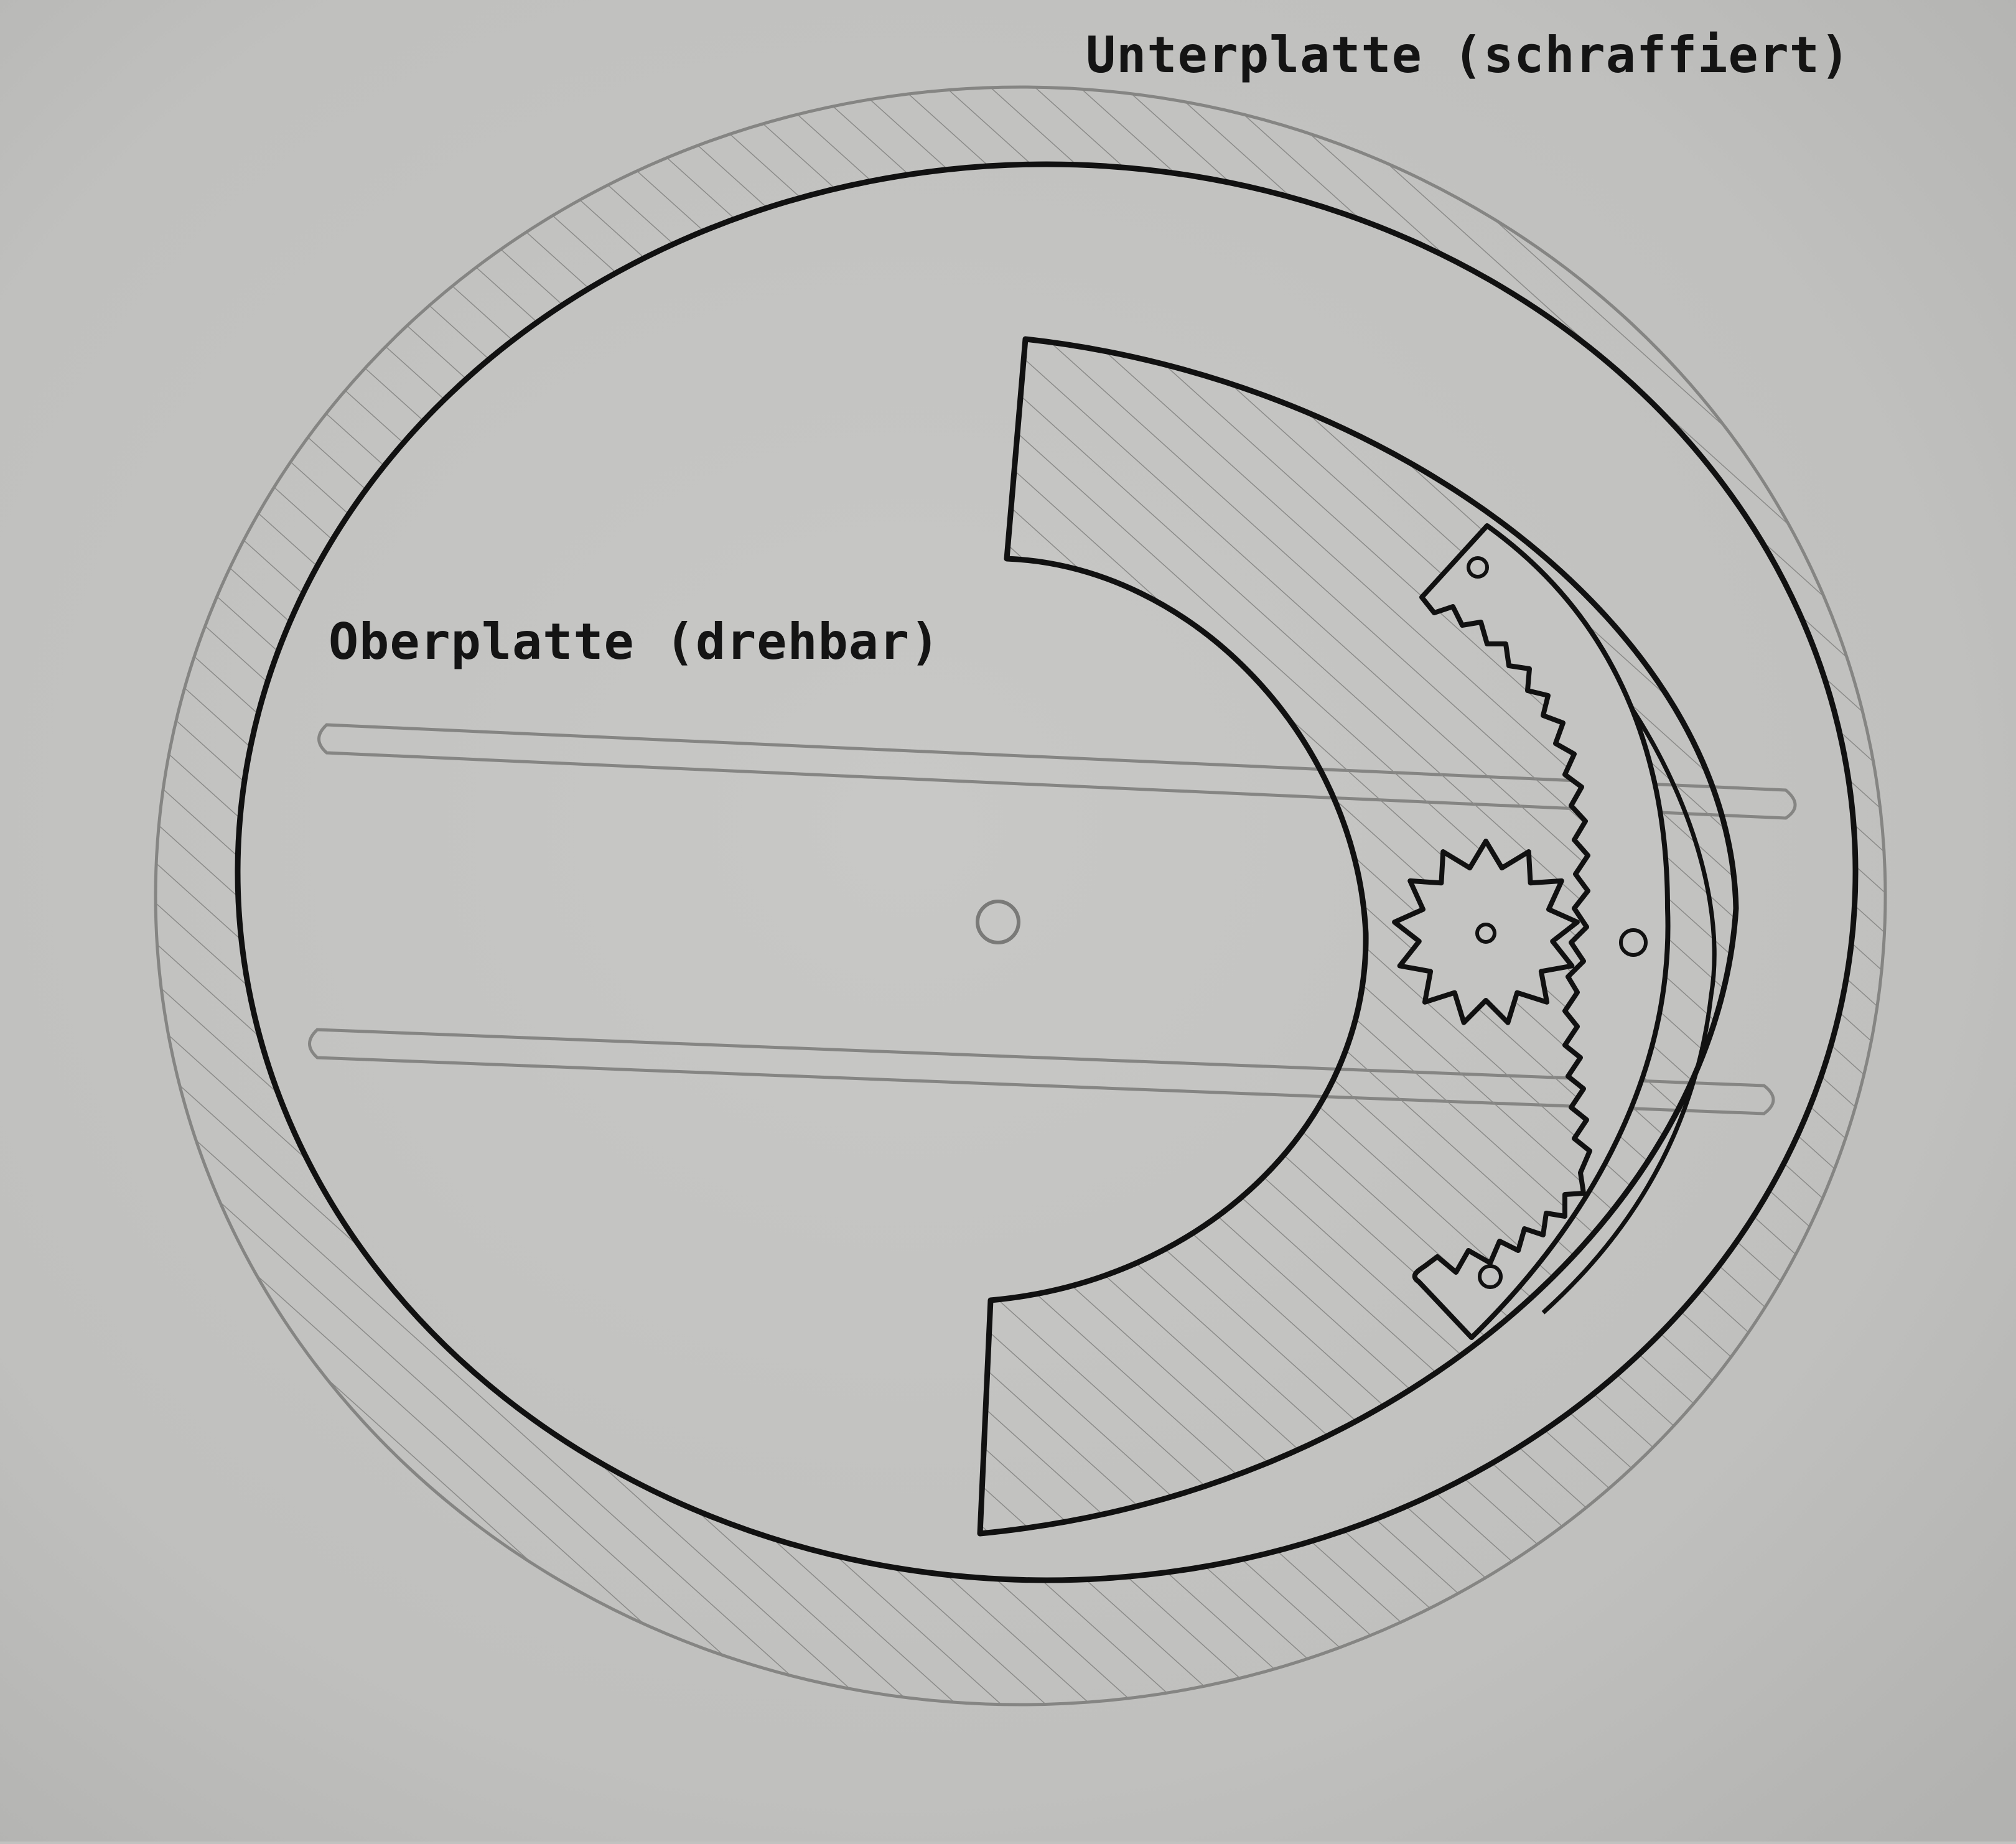 The width and height of the screenshot is (2016, 1844). I want to click on pinion-gear-teeth, so click(1486, 932).